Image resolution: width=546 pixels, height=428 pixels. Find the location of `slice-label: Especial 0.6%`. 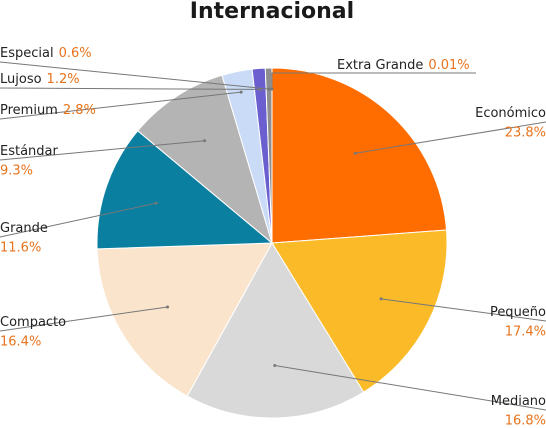

slice-label: Especial 0.6% is located at coordinates (46, 53).